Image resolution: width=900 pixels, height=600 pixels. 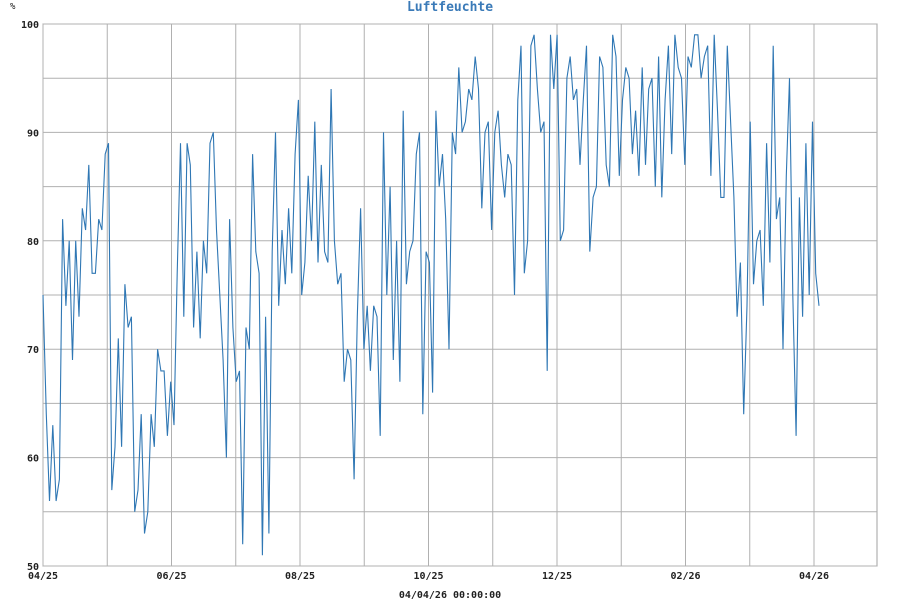 I want to click on y-axis-unit: %, so click(x=13, y=7).